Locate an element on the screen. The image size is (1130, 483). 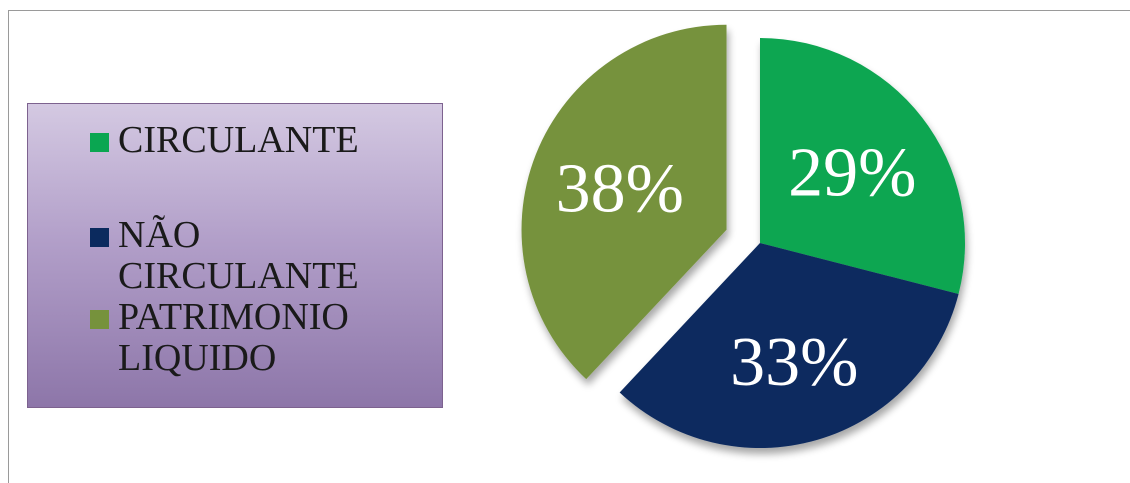
data-label-nao-circulante: 33% is located at coordinates (794, 362).